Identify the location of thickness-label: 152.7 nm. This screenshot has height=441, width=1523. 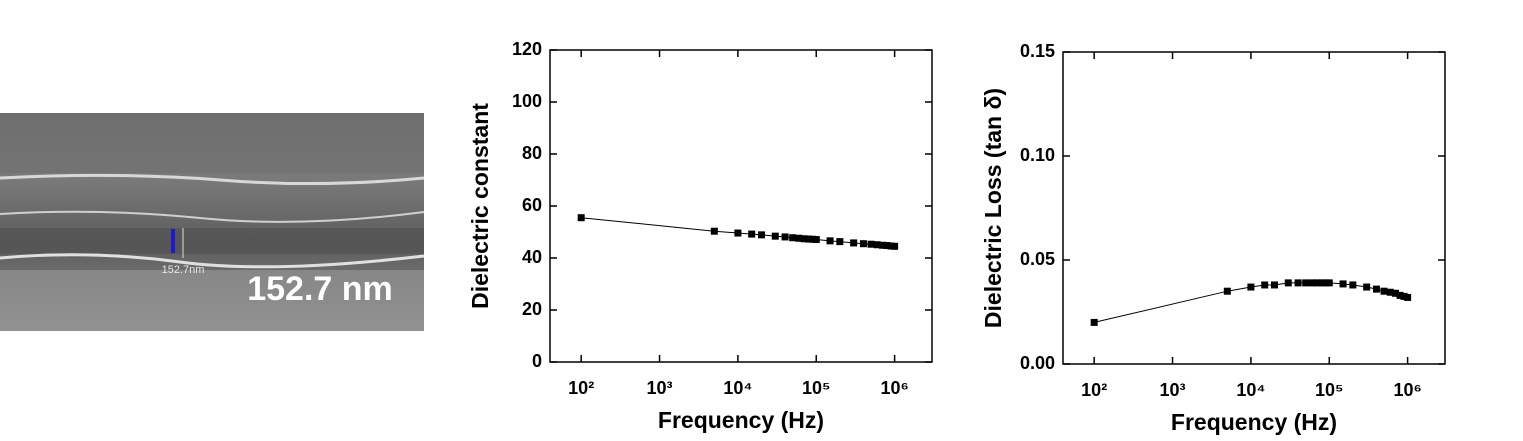
(320, 289).